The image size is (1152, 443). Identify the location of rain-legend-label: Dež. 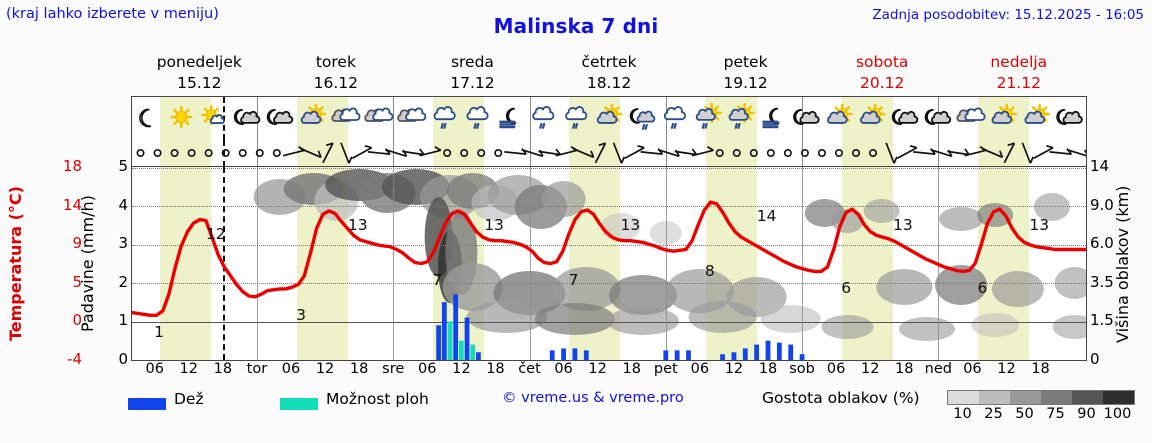
(189, 399).